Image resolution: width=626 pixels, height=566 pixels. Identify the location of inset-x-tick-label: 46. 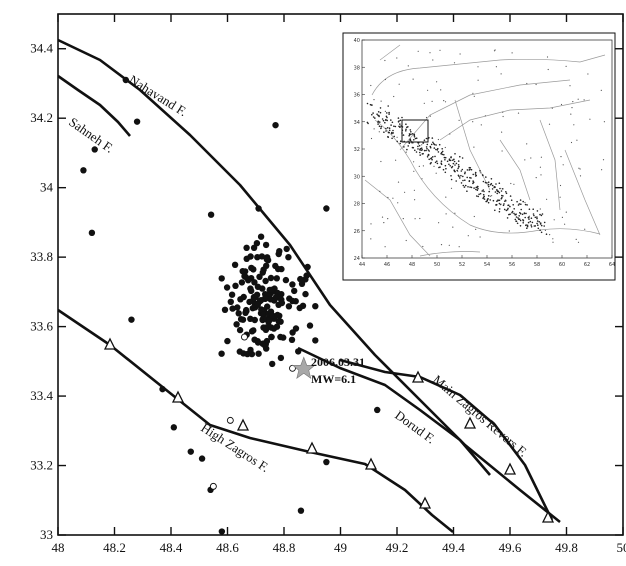
(387, 265).